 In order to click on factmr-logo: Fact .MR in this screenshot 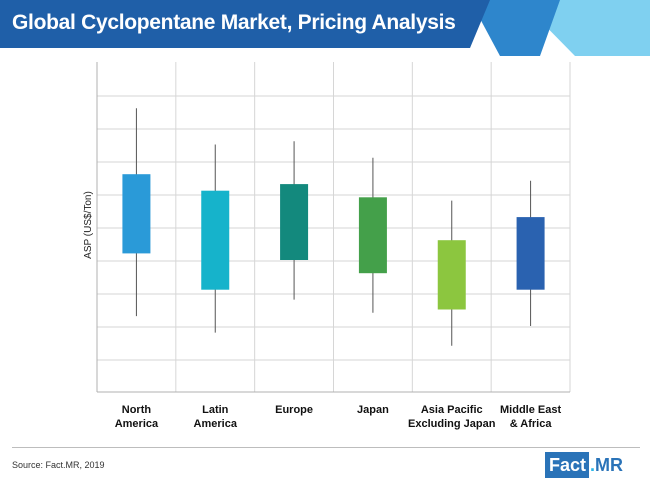, I will do `click(584, 465)`.